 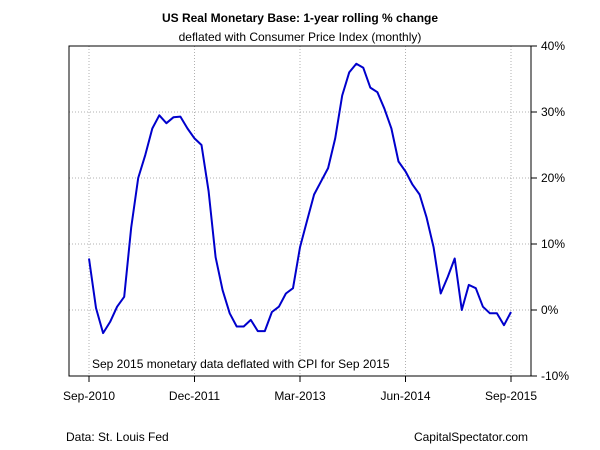 What do you see at coordinates (405, 396) in the screenshot?
I see `x-tick-label: Jun-2014` at bounding box center [405, 396].